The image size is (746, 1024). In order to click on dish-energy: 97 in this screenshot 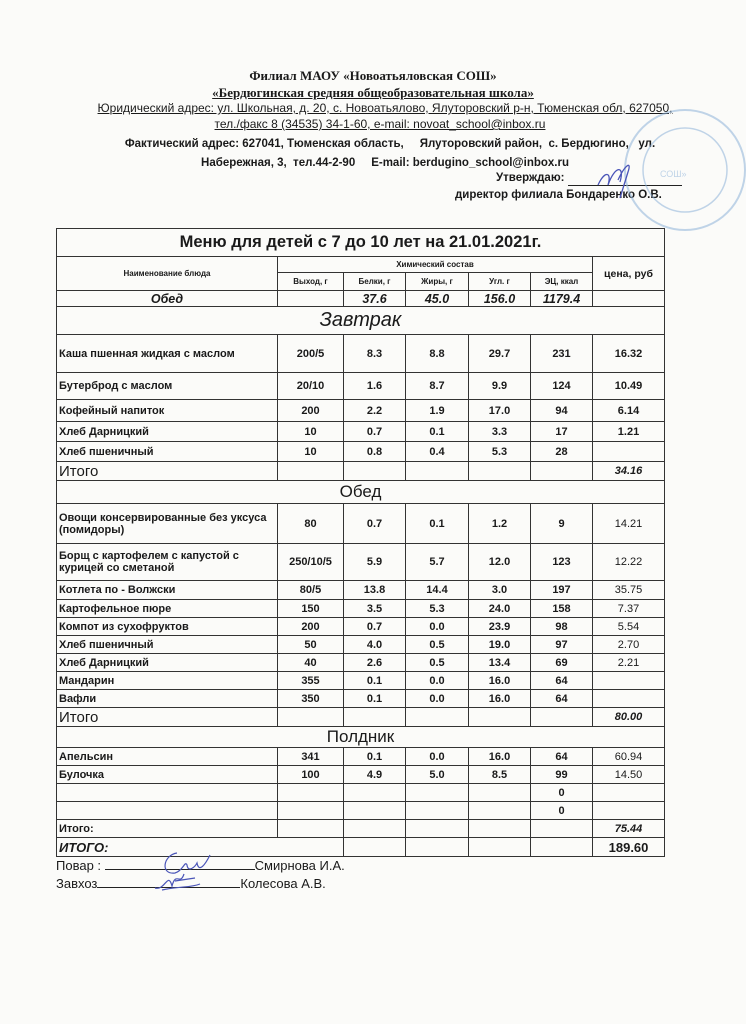, I will do `click(561, 644)`.